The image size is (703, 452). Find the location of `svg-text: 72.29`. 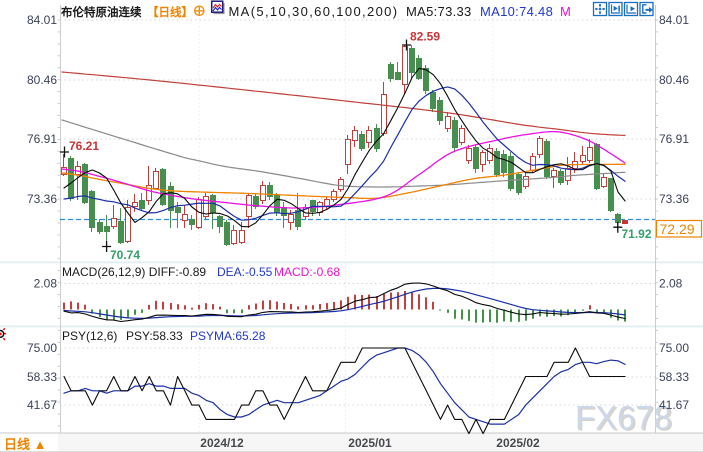

svg-text: 72.29 is located at coordinates (677, 229).